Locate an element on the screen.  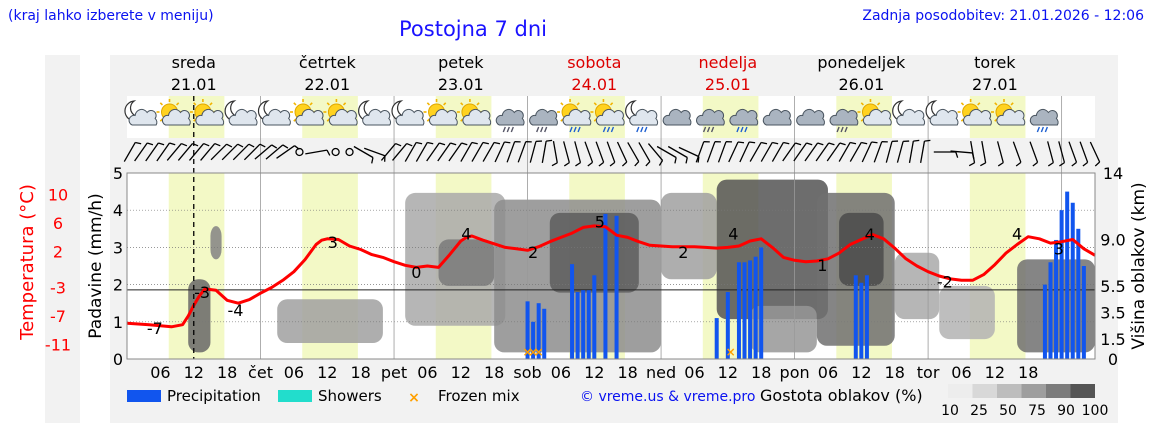
temperature-label: 3 is located at coordinates (333, 242).